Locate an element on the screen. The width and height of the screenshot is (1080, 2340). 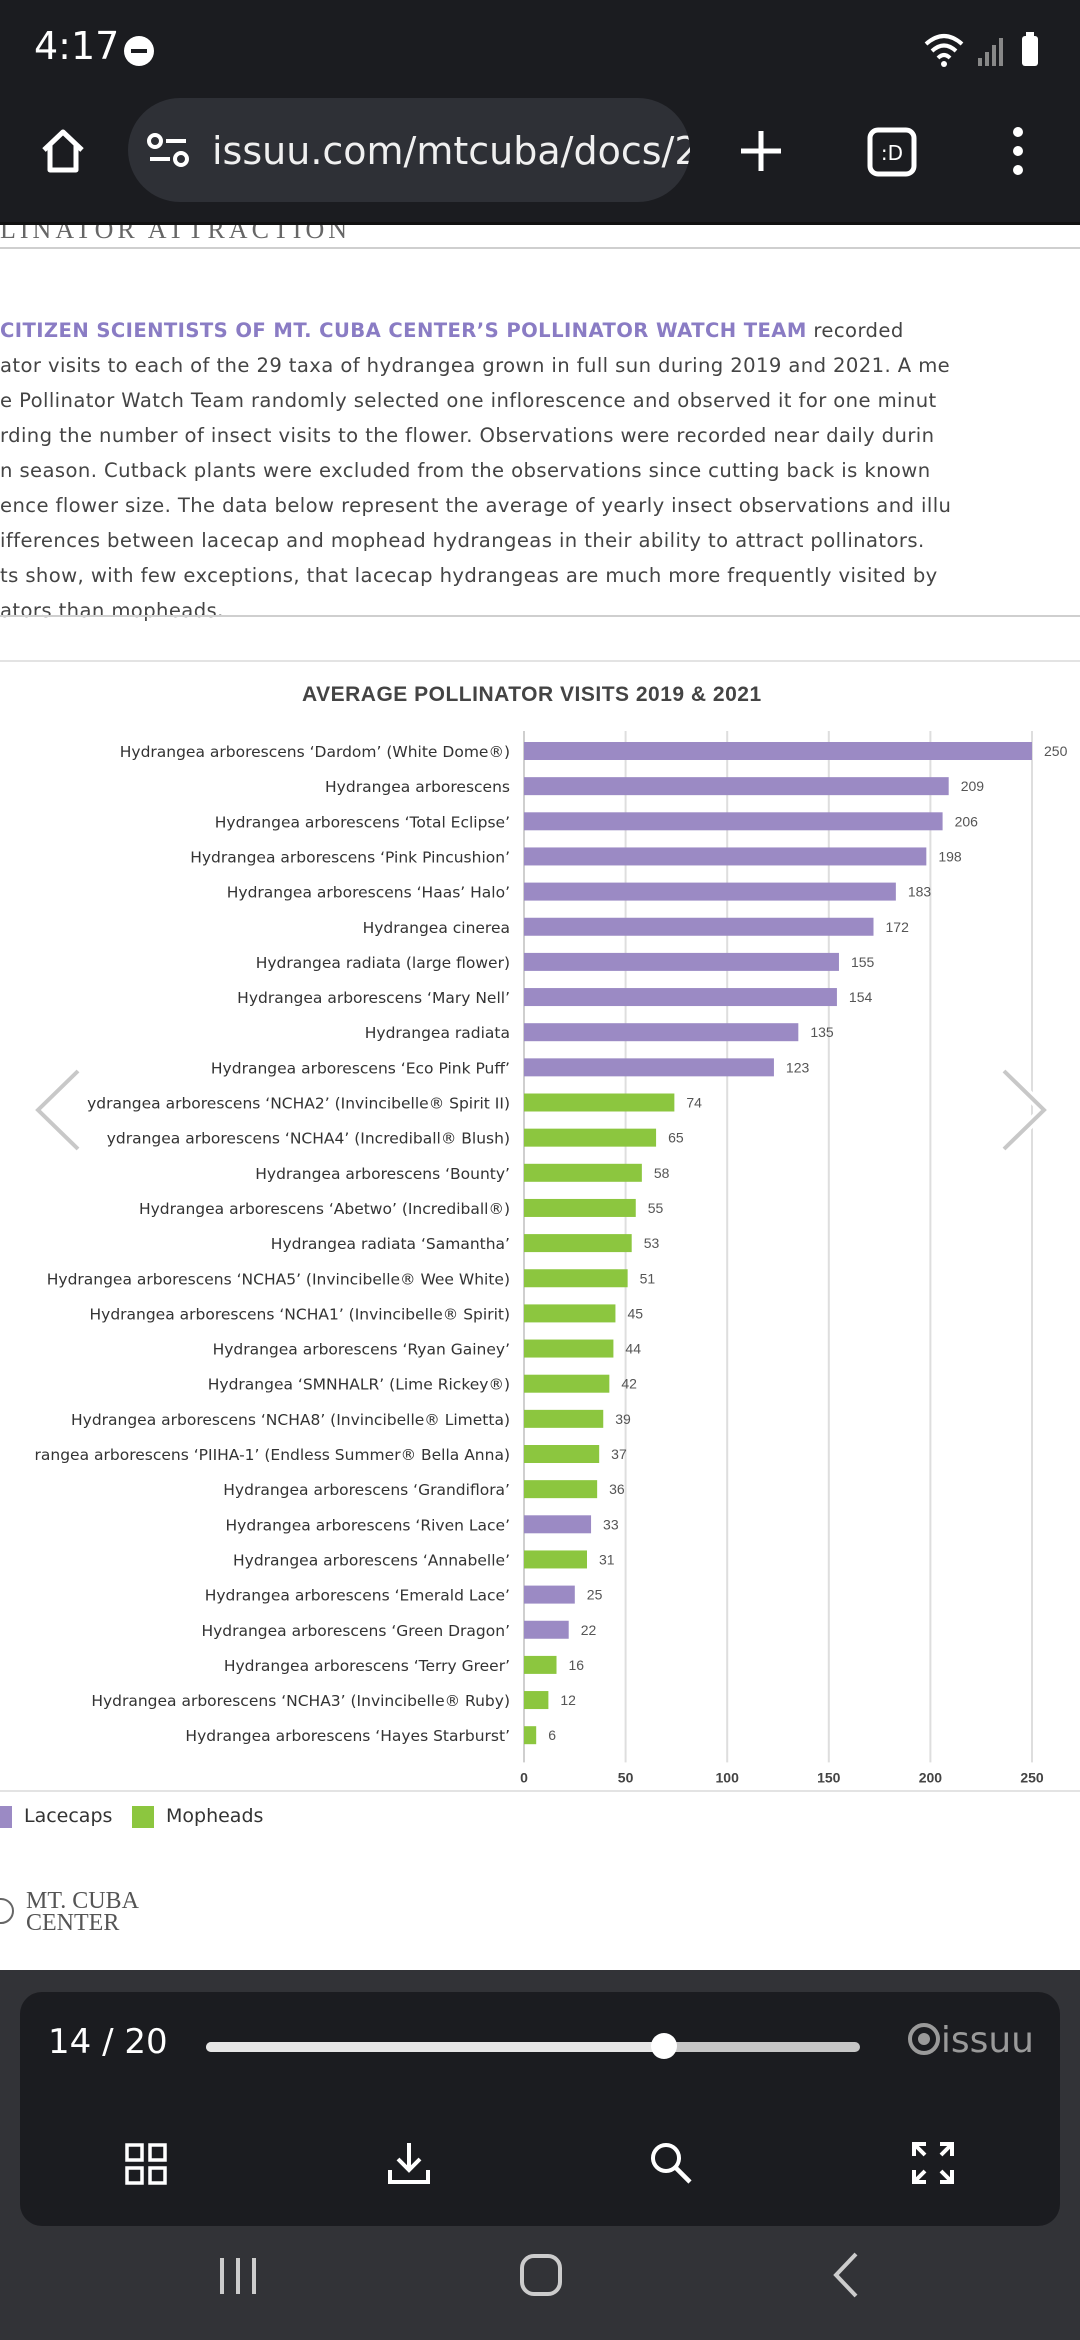
logo-mark-icon is located at coordinates (7, 1911).